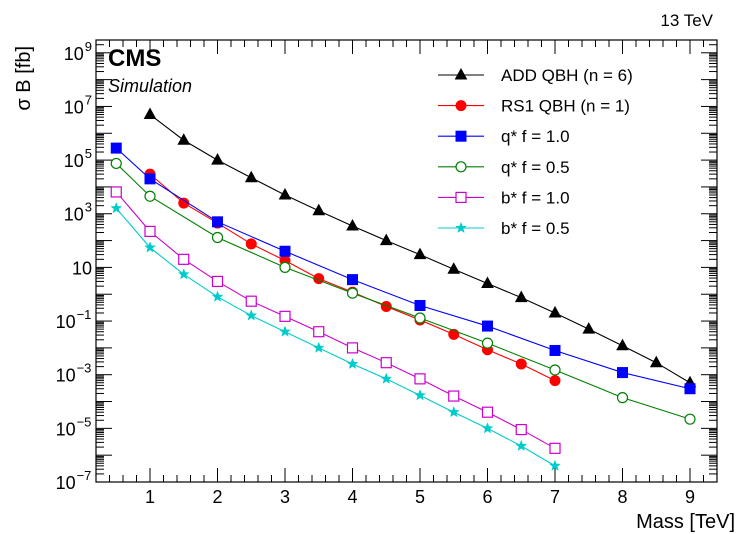 This screenshot has height=534, width=737. I want to click on legend-entry: b* f = 0.5, so click(504, 228).